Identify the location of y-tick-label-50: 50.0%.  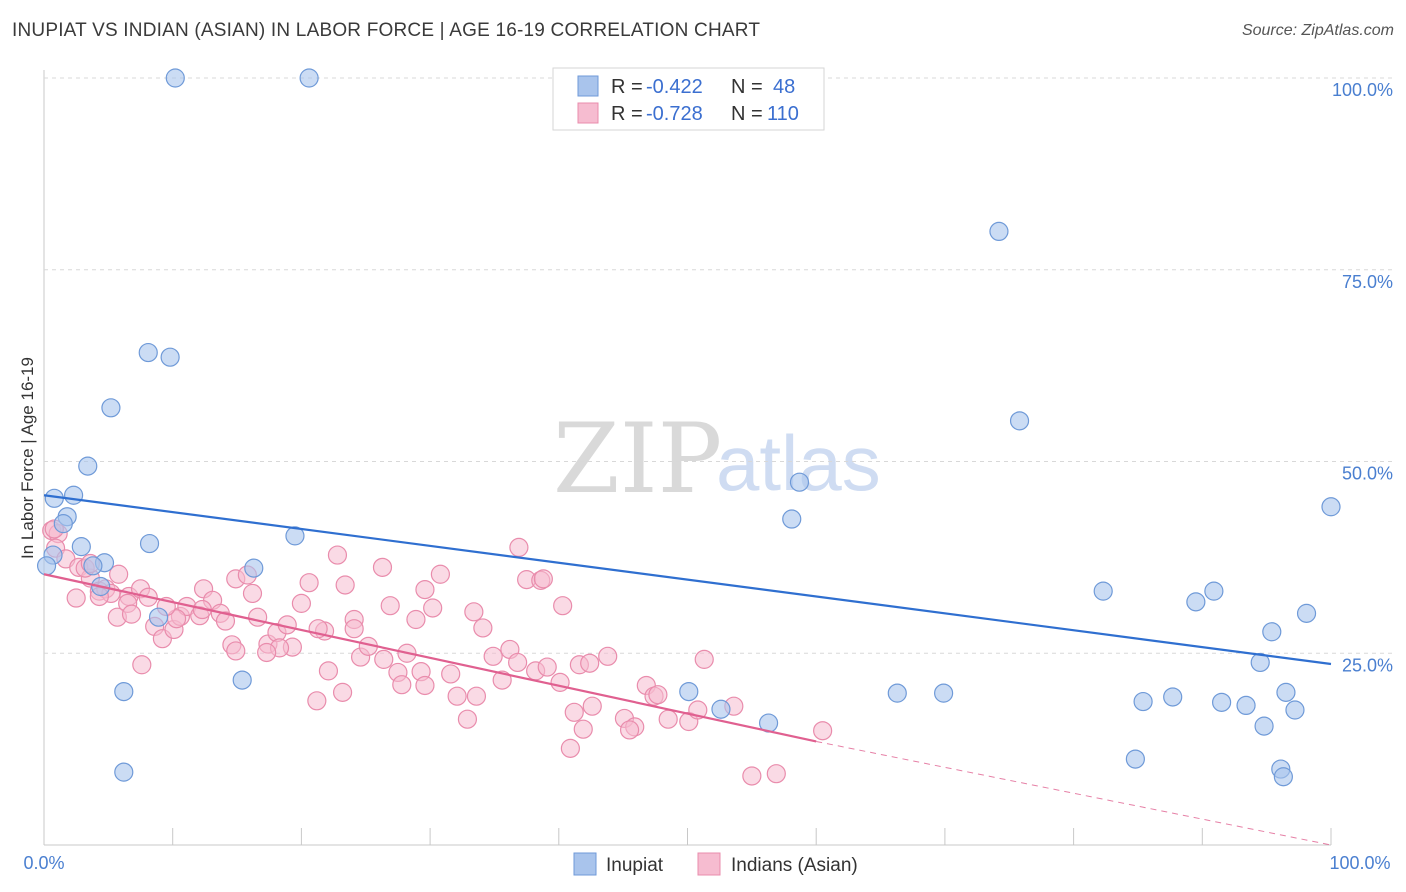
(1367, 474).